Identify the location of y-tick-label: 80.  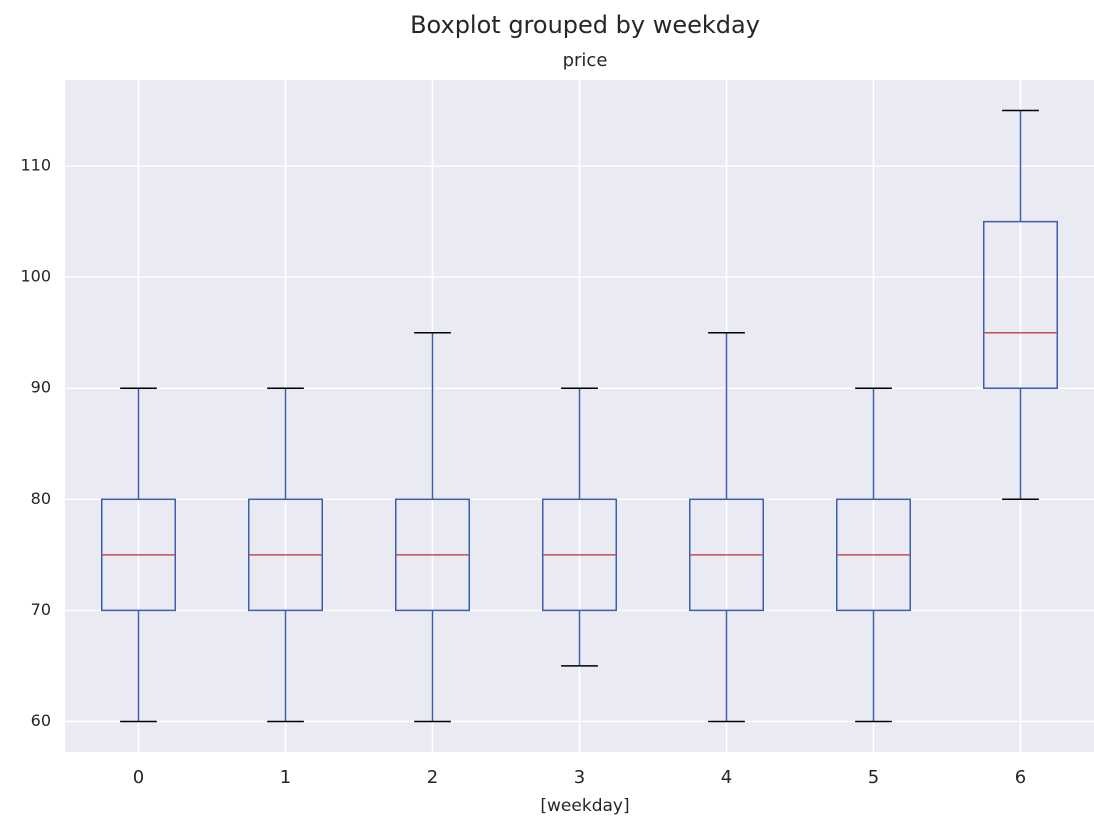
(41, 498).